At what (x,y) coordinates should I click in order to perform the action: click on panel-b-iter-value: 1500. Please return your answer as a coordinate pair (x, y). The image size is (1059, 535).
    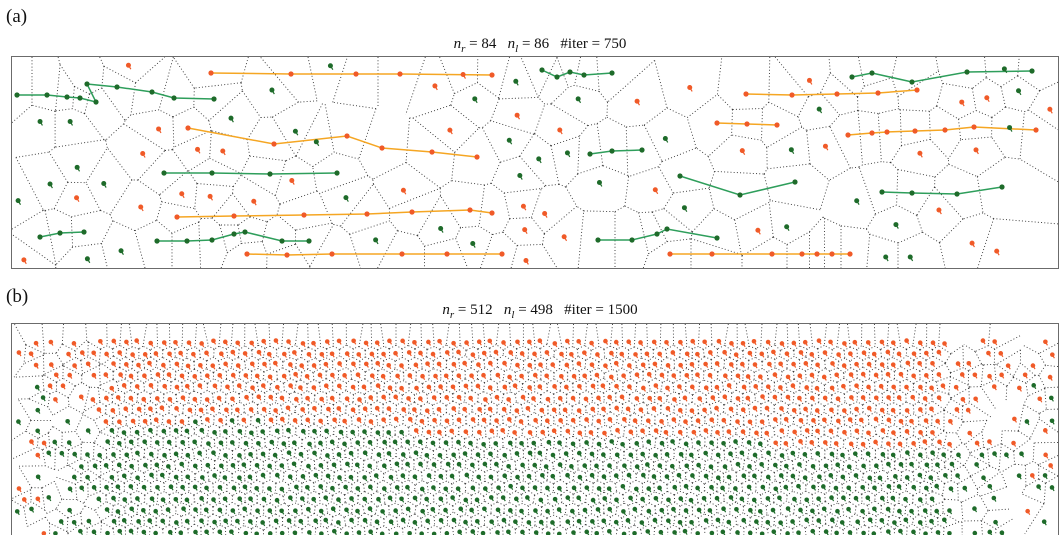
    Looking at the image, I should click on (622, 310).